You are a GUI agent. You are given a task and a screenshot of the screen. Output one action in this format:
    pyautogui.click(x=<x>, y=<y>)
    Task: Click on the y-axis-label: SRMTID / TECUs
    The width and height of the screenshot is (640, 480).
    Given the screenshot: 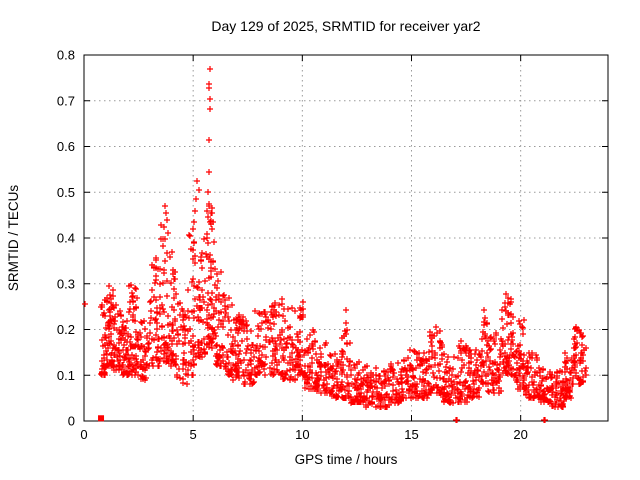 What is the action you would take?
    pyautogui.click(x=13, y=238)
    